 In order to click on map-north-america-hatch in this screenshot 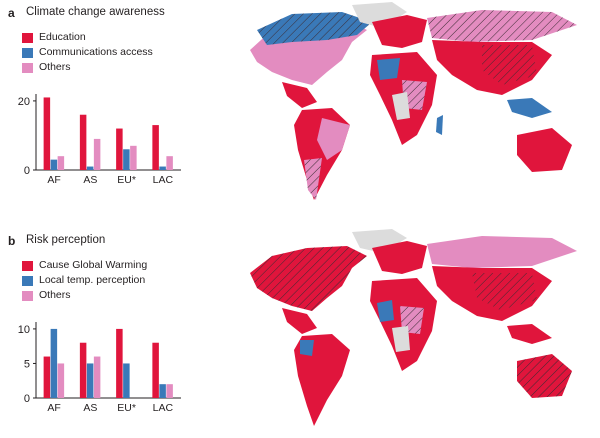, I will do `click(308, 278)`.